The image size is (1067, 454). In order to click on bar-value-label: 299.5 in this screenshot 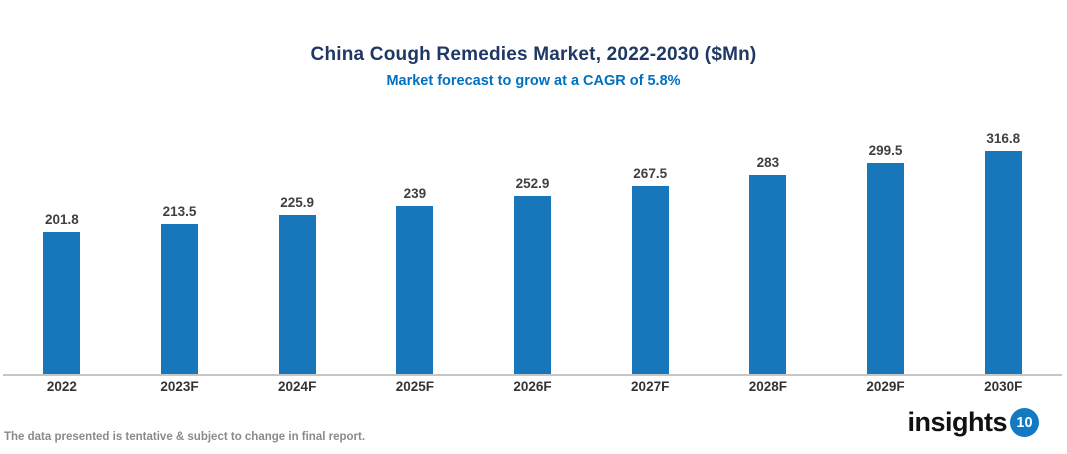, I will do `click(885, 150)`.